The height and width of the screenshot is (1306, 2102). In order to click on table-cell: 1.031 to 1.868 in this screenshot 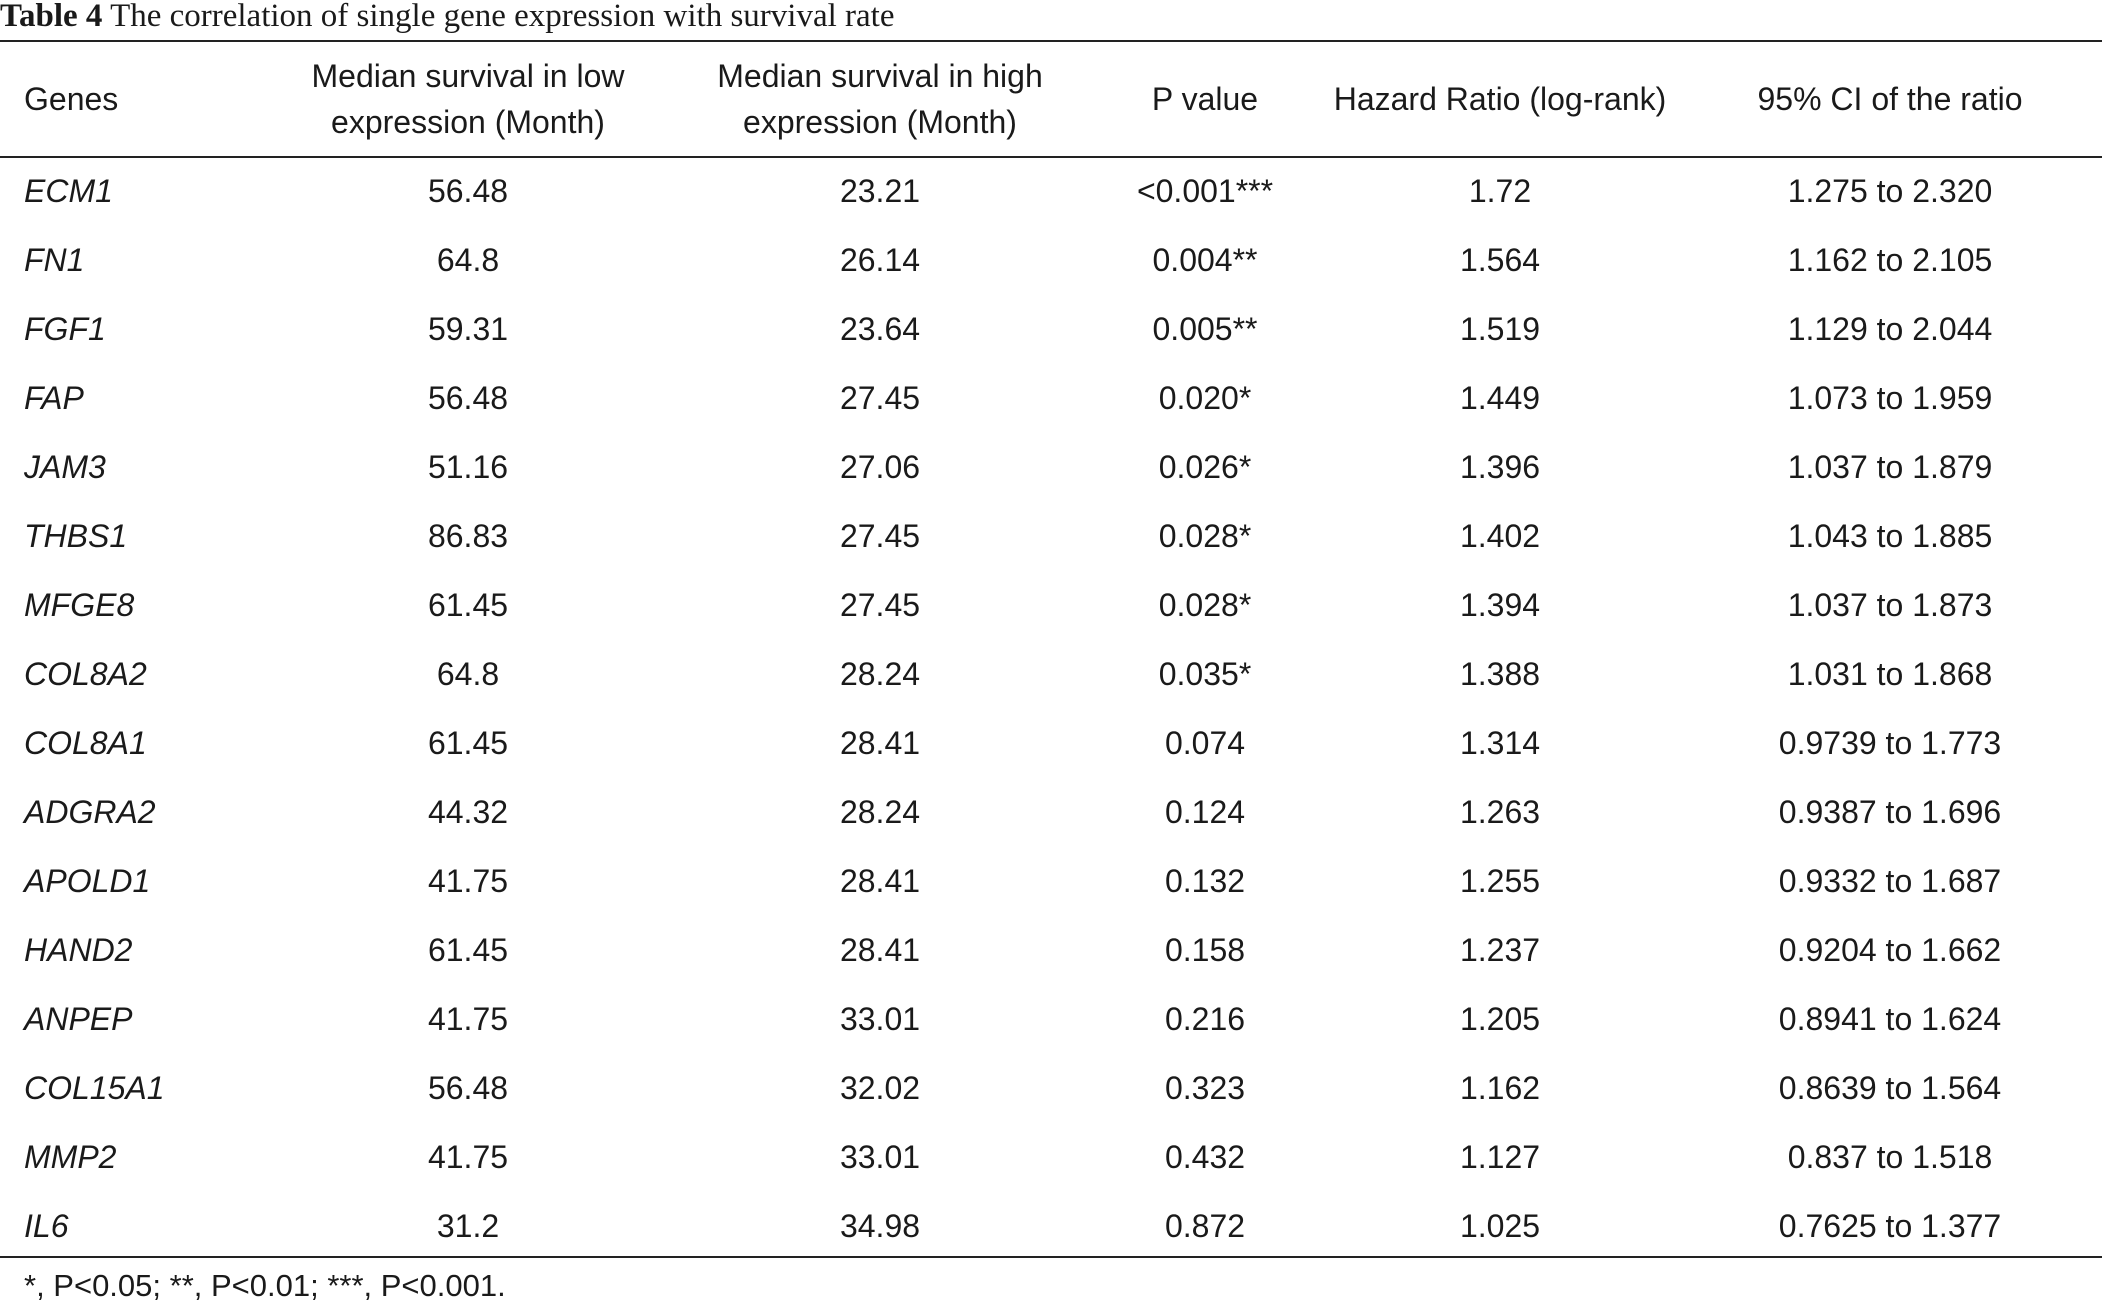, I will do `click(1890, 674)`.